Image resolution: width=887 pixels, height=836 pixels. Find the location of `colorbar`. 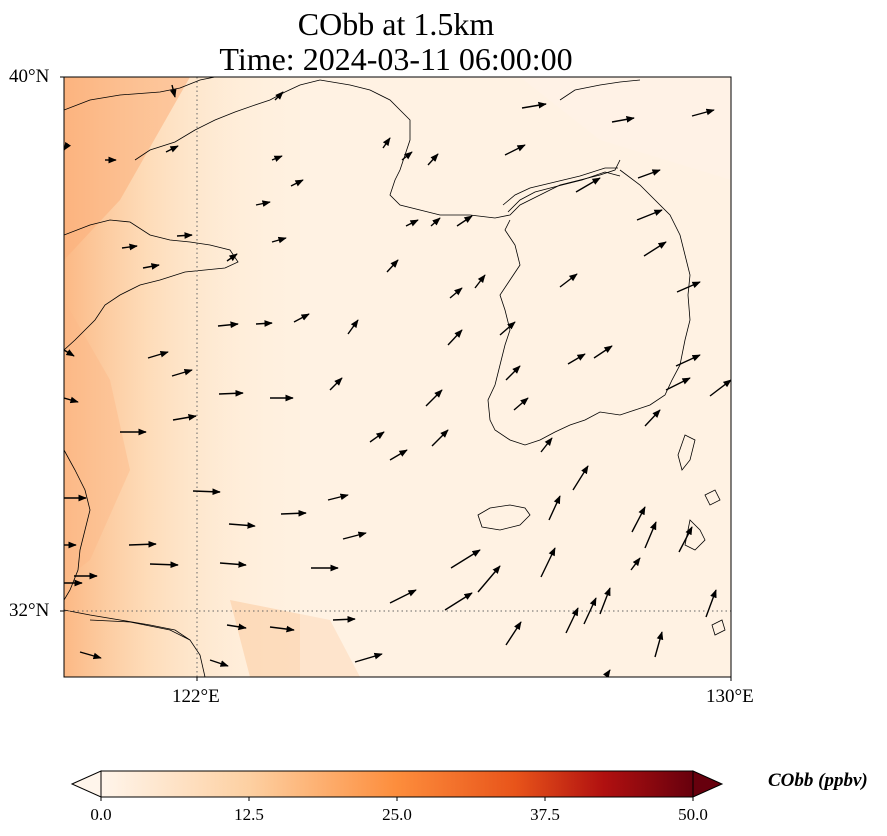

colorbar is located at coordinates (397, 785).